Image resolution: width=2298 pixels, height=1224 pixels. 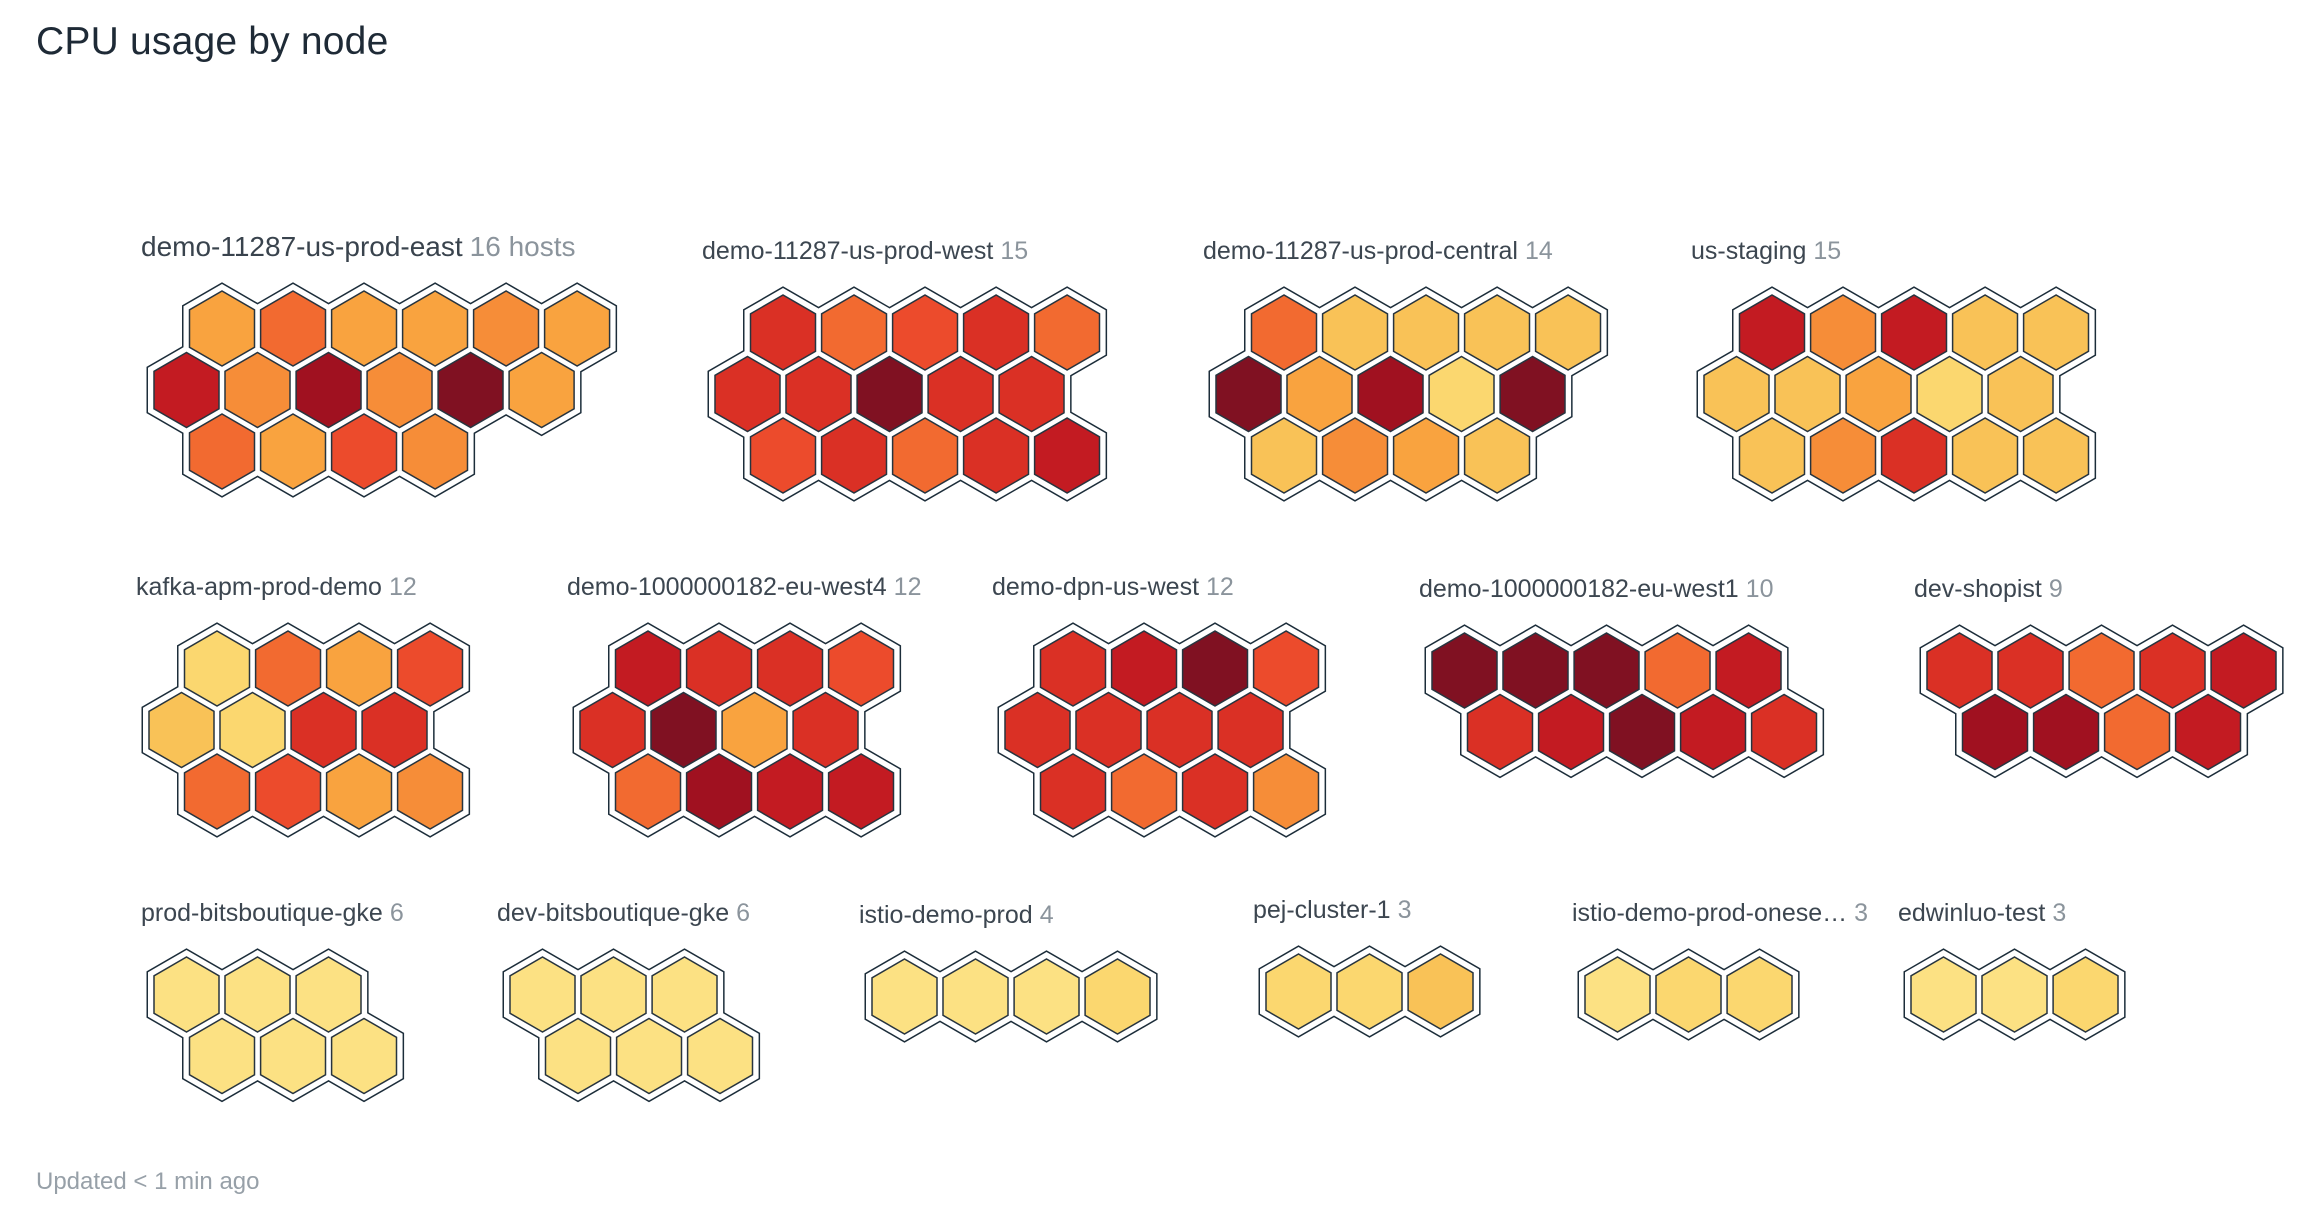 I want to click on cluster-title: demo-11287-us-prod-east 16 hosts, so click(x=382, y=247).